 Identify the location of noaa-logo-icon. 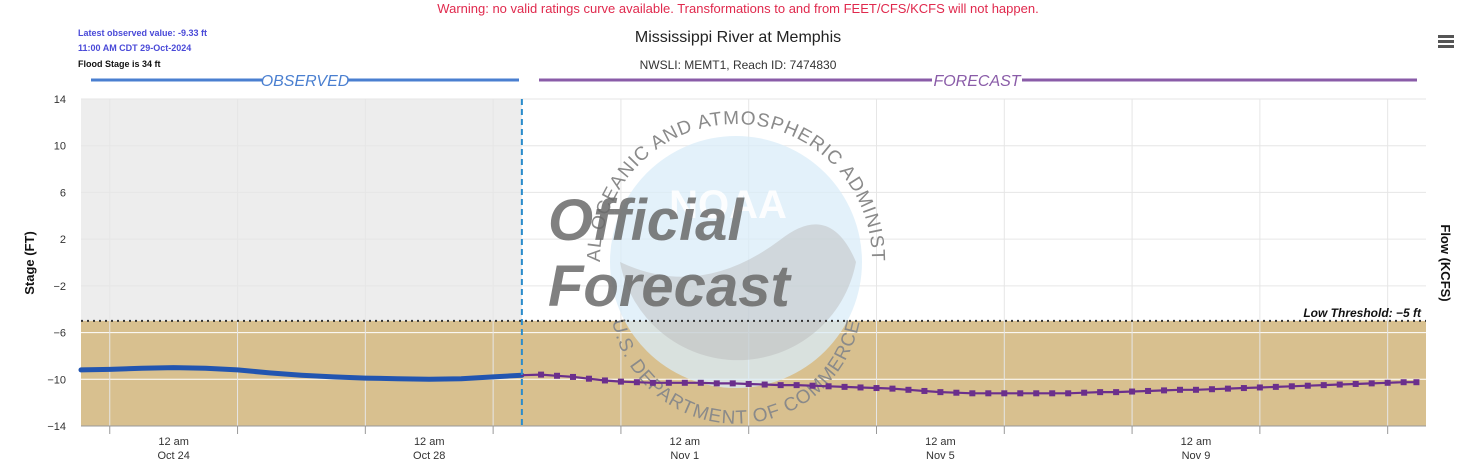
(736, 262).